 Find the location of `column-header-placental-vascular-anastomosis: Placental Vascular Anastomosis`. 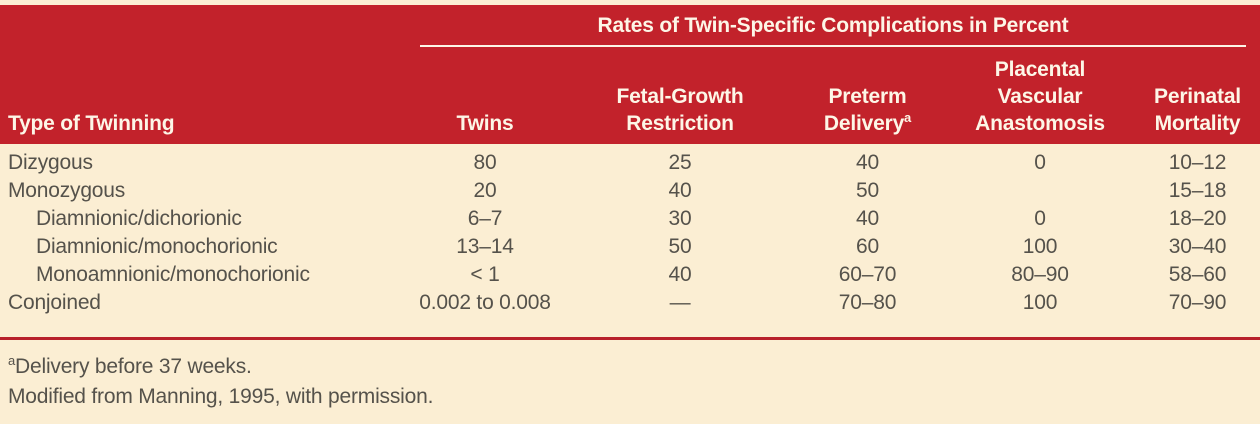

column-header-placental-vascular-anastomosis: Placental Vascular Anastomosis is located at coordinates (1040, 96).